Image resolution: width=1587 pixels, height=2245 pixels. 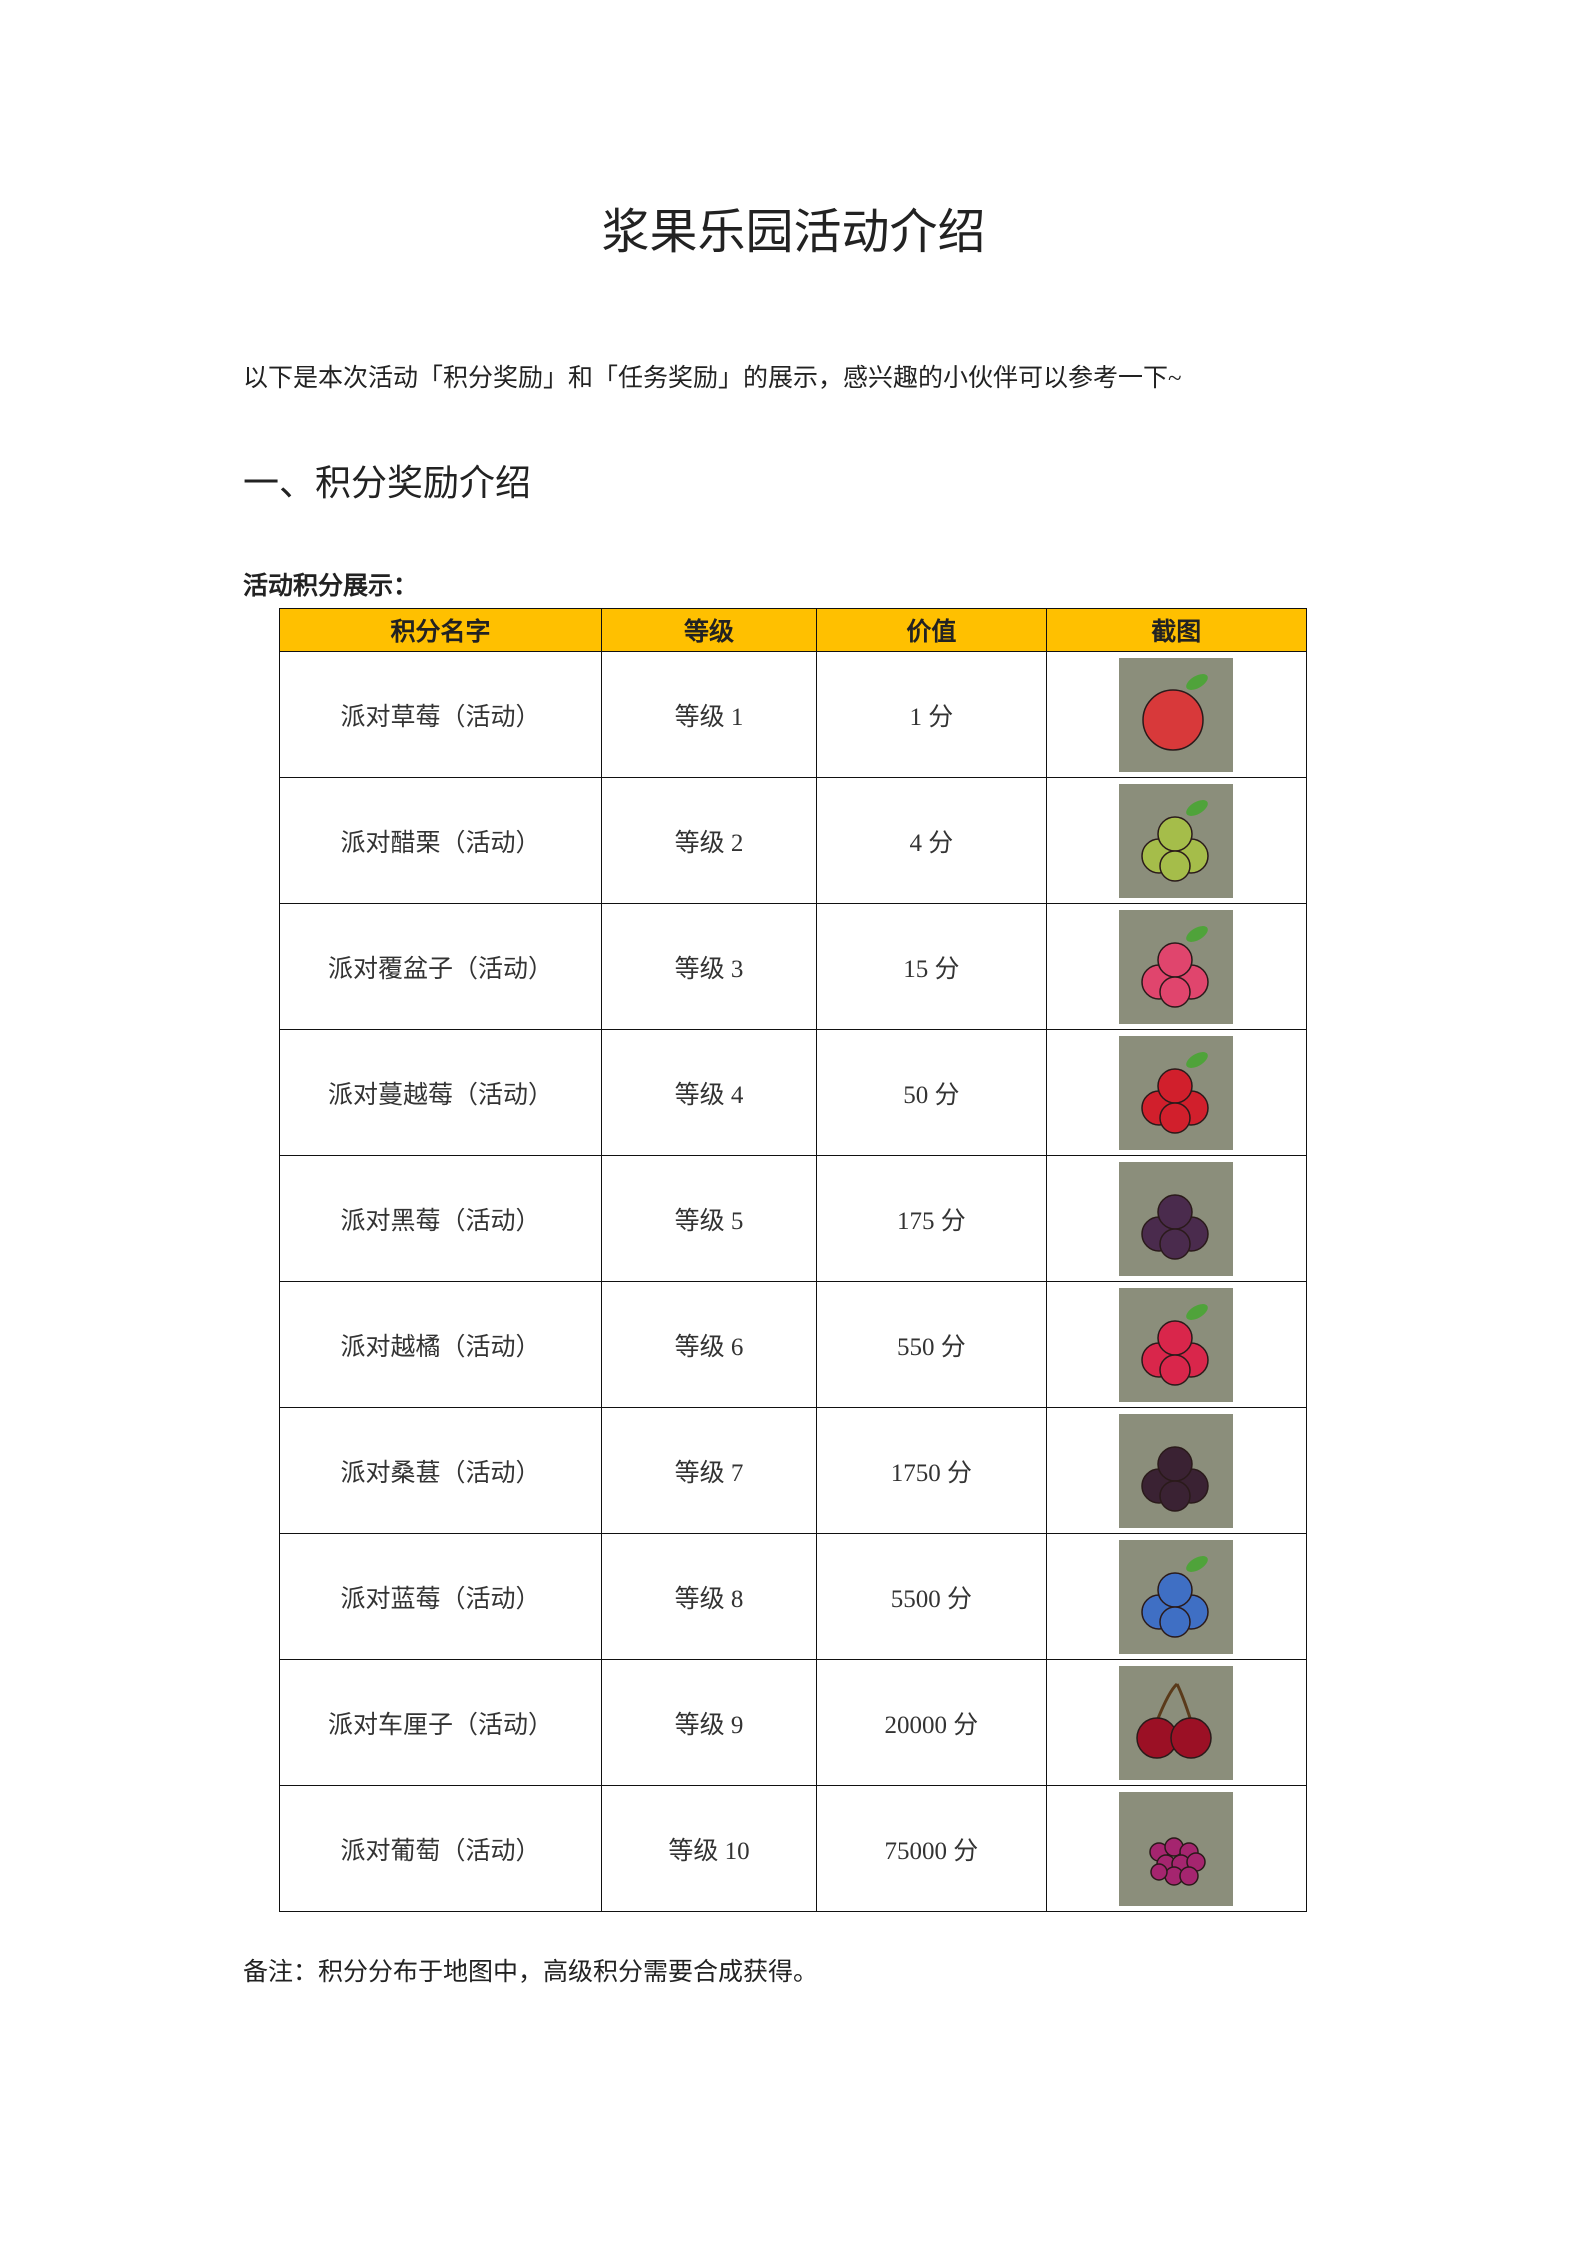 I want to click on raspberry-icon, so click(x=1176, y=966).